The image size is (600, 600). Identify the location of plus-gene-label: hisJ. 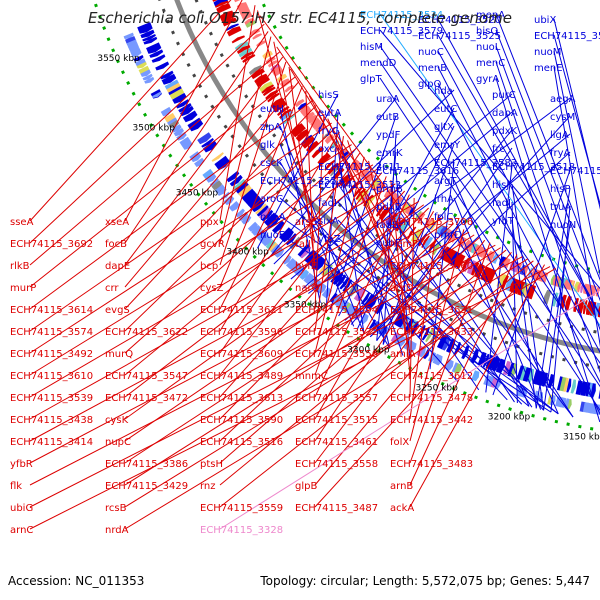
(500, 185).